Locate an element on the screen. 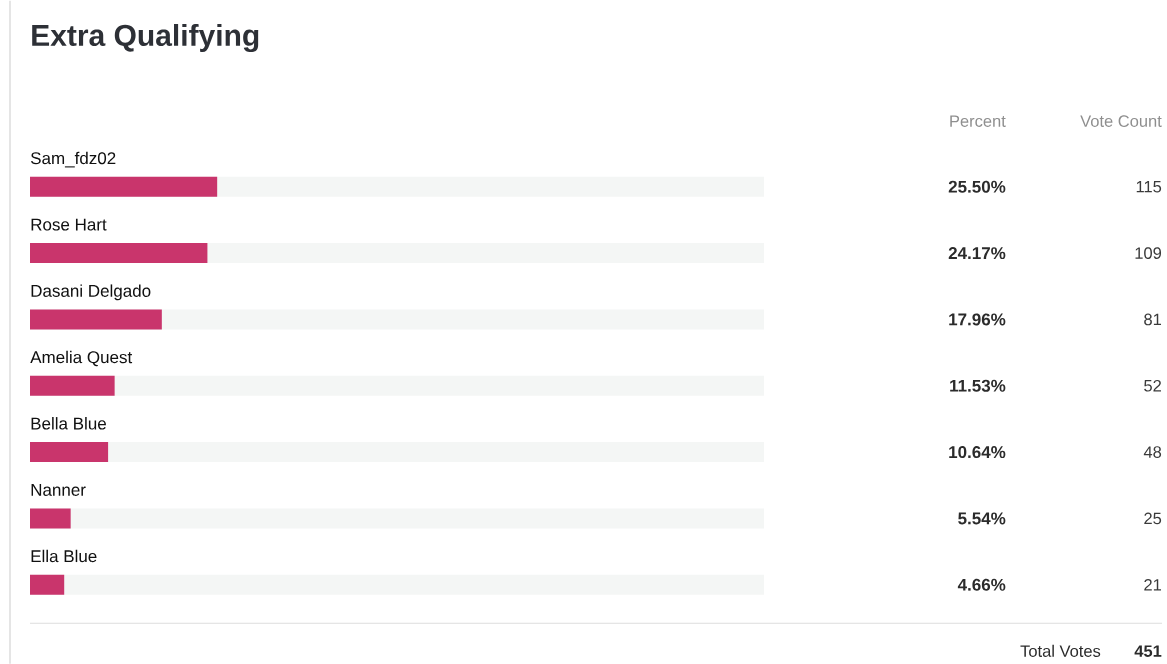 This screenshot has height=664, width=1167. text: 25 is located at coordinates (1153, 518).